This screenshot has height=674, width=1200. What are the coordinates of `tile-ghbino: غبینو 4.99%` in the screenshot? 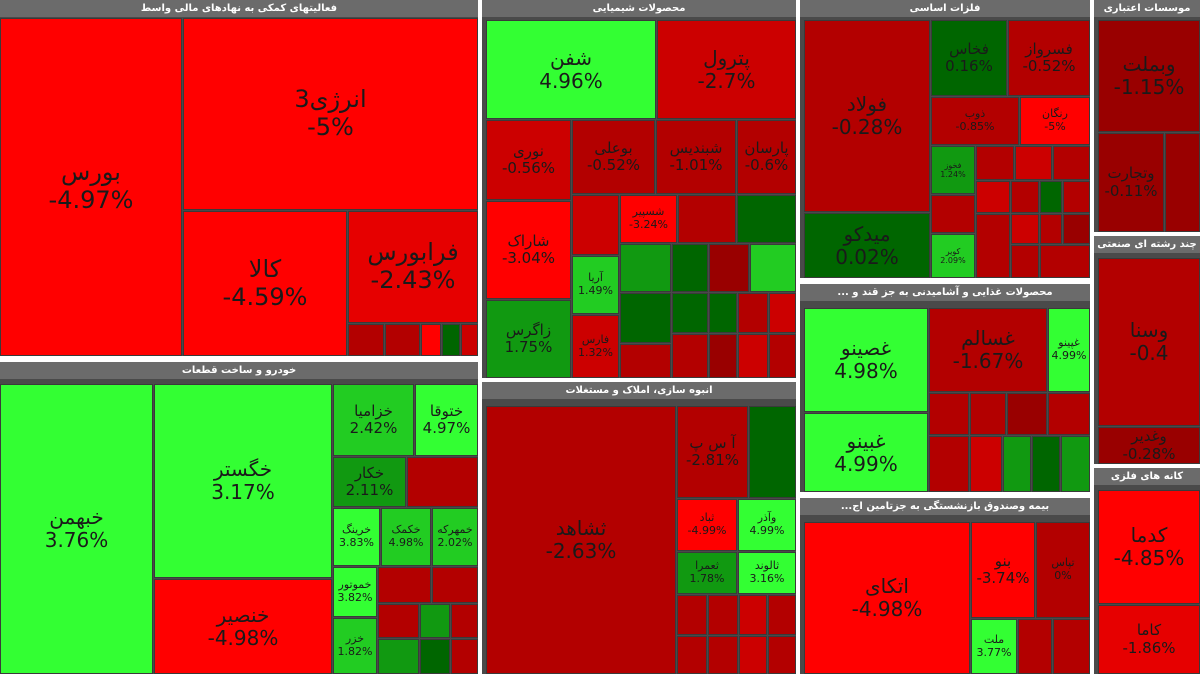 It's located at (866, 452).